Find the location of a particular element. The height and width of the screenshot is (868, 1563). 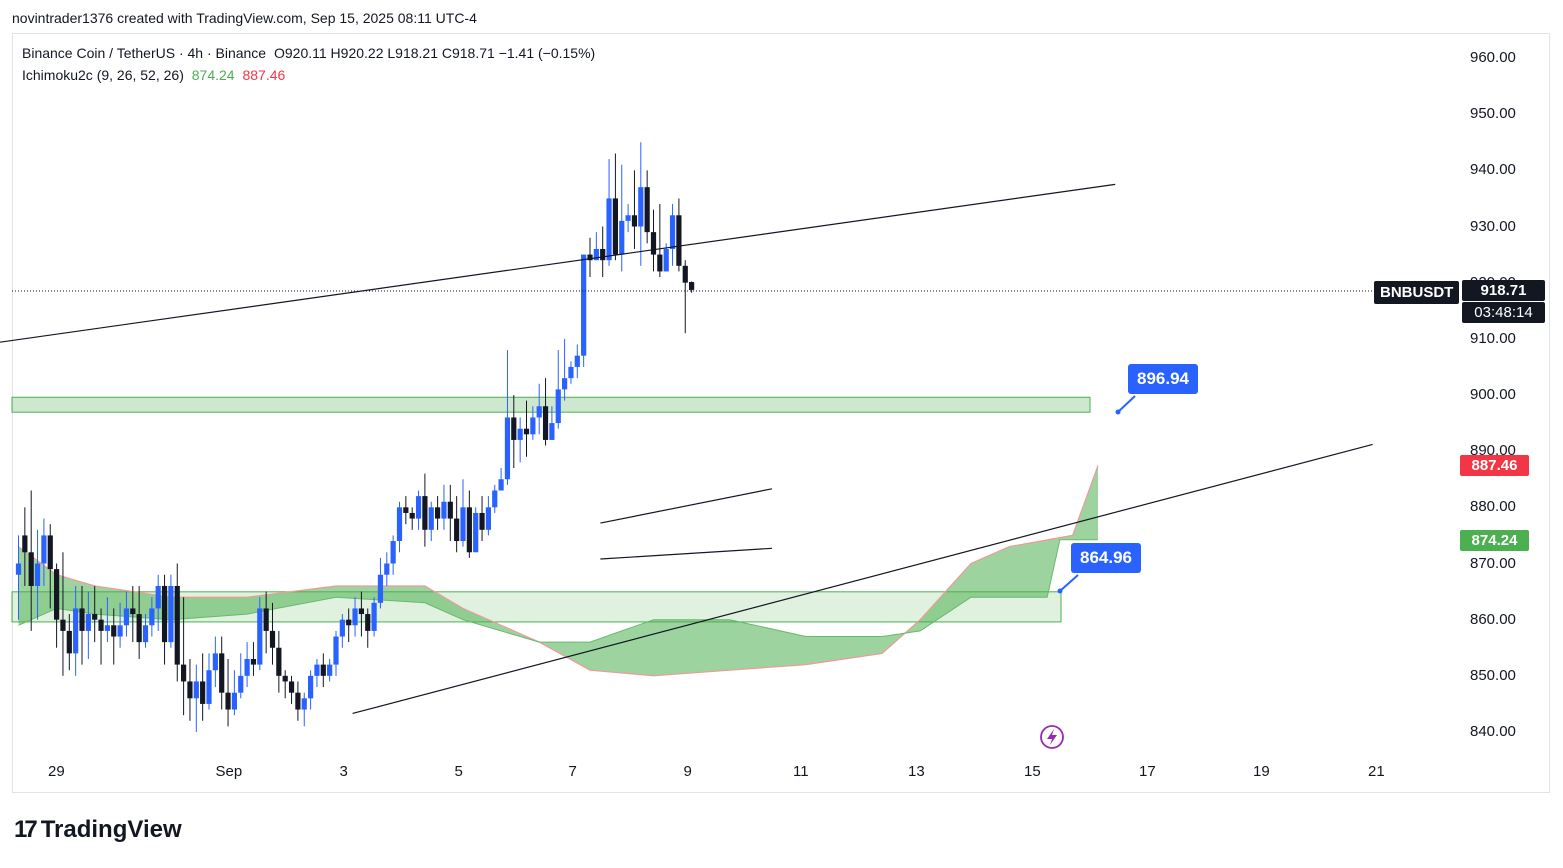

legend-indicator-value-1: 874.24 is located at coordinates (213, 75).